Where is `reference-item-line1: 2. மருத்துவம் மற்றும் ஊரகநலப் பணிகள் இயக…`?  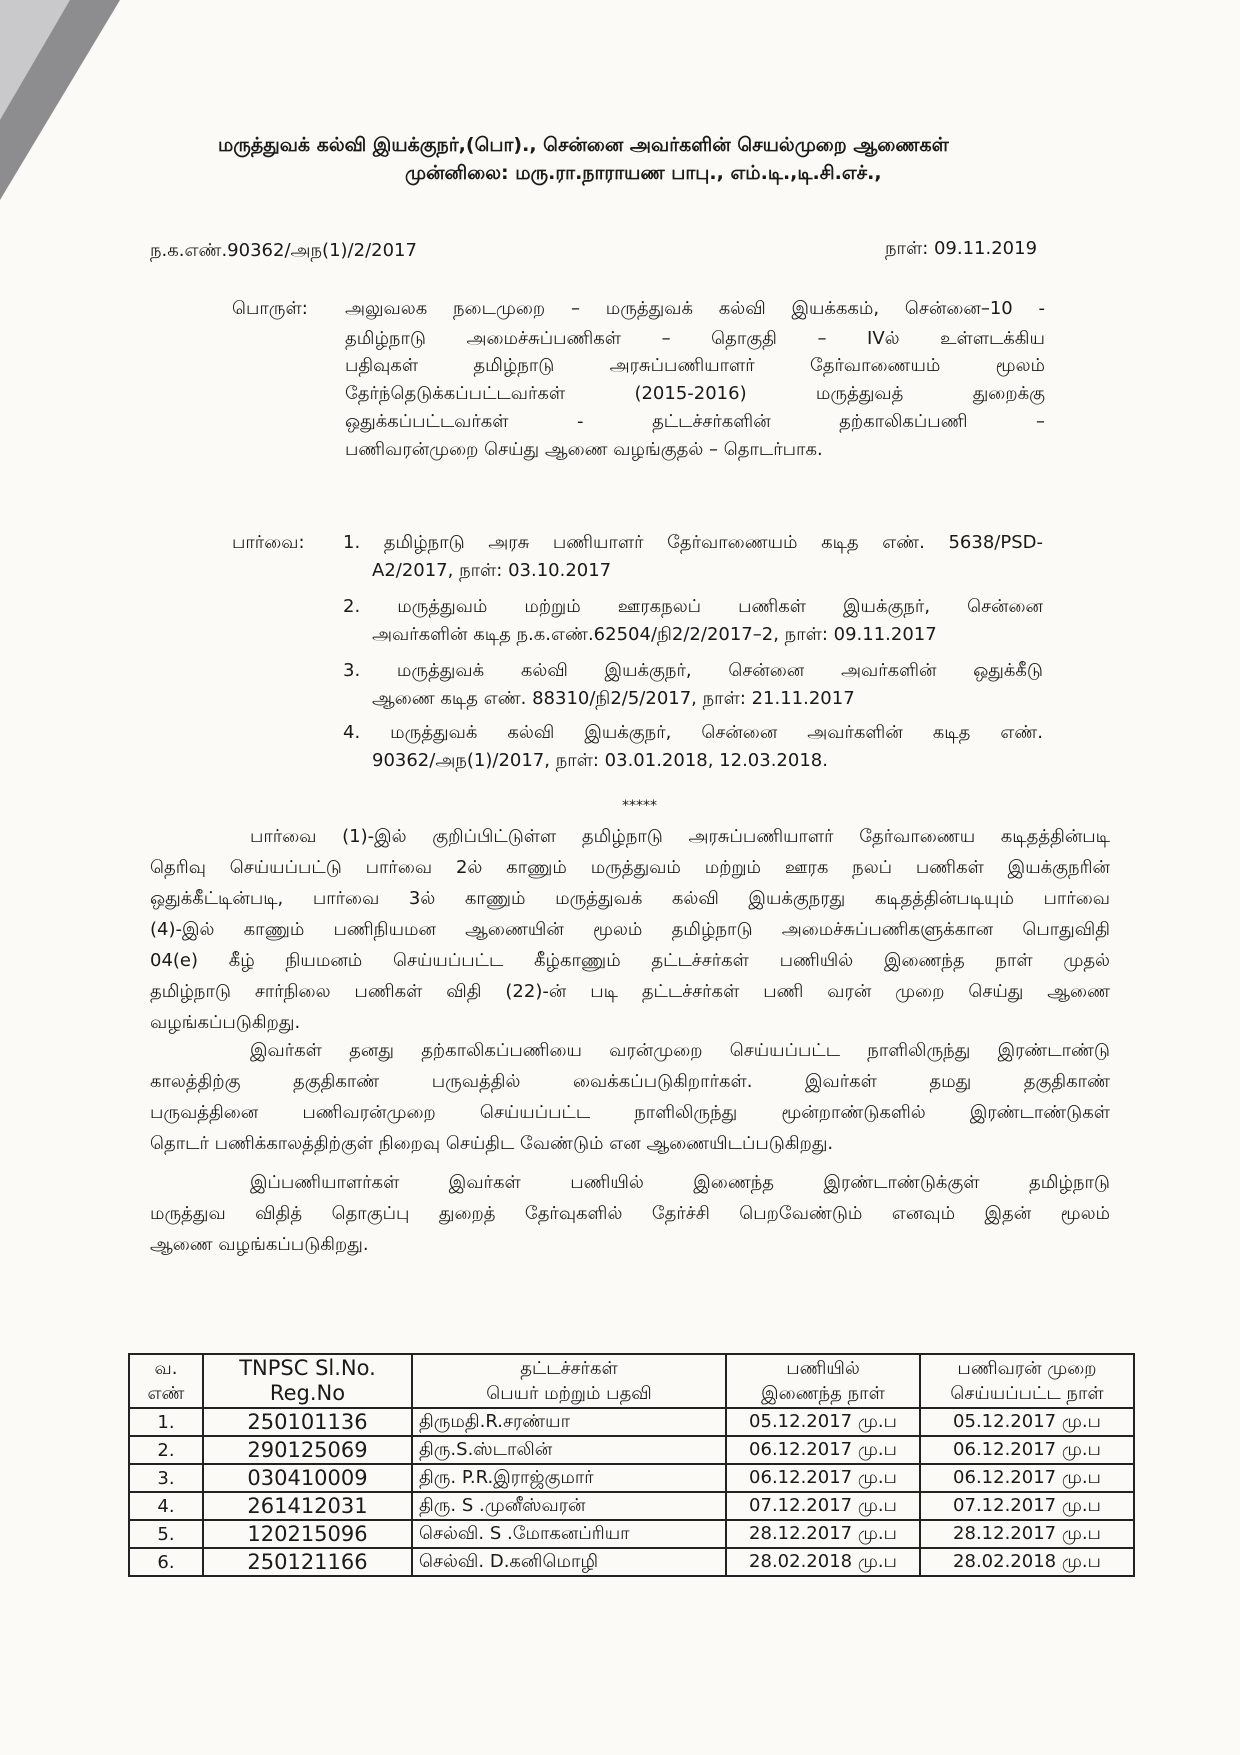
reference-item-line1: 2. மருத்துவம் மற்றும் ஊரகநலப் பணிகள் இயக… is located at coordinates (693, 606).